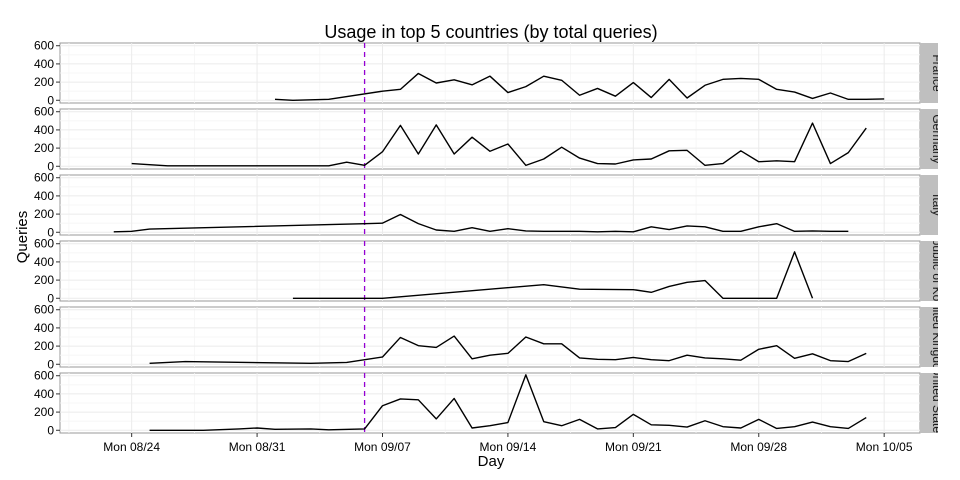 This screenshot has height=480, width=960. I want to click on series-line-germany, so click(499, 144).